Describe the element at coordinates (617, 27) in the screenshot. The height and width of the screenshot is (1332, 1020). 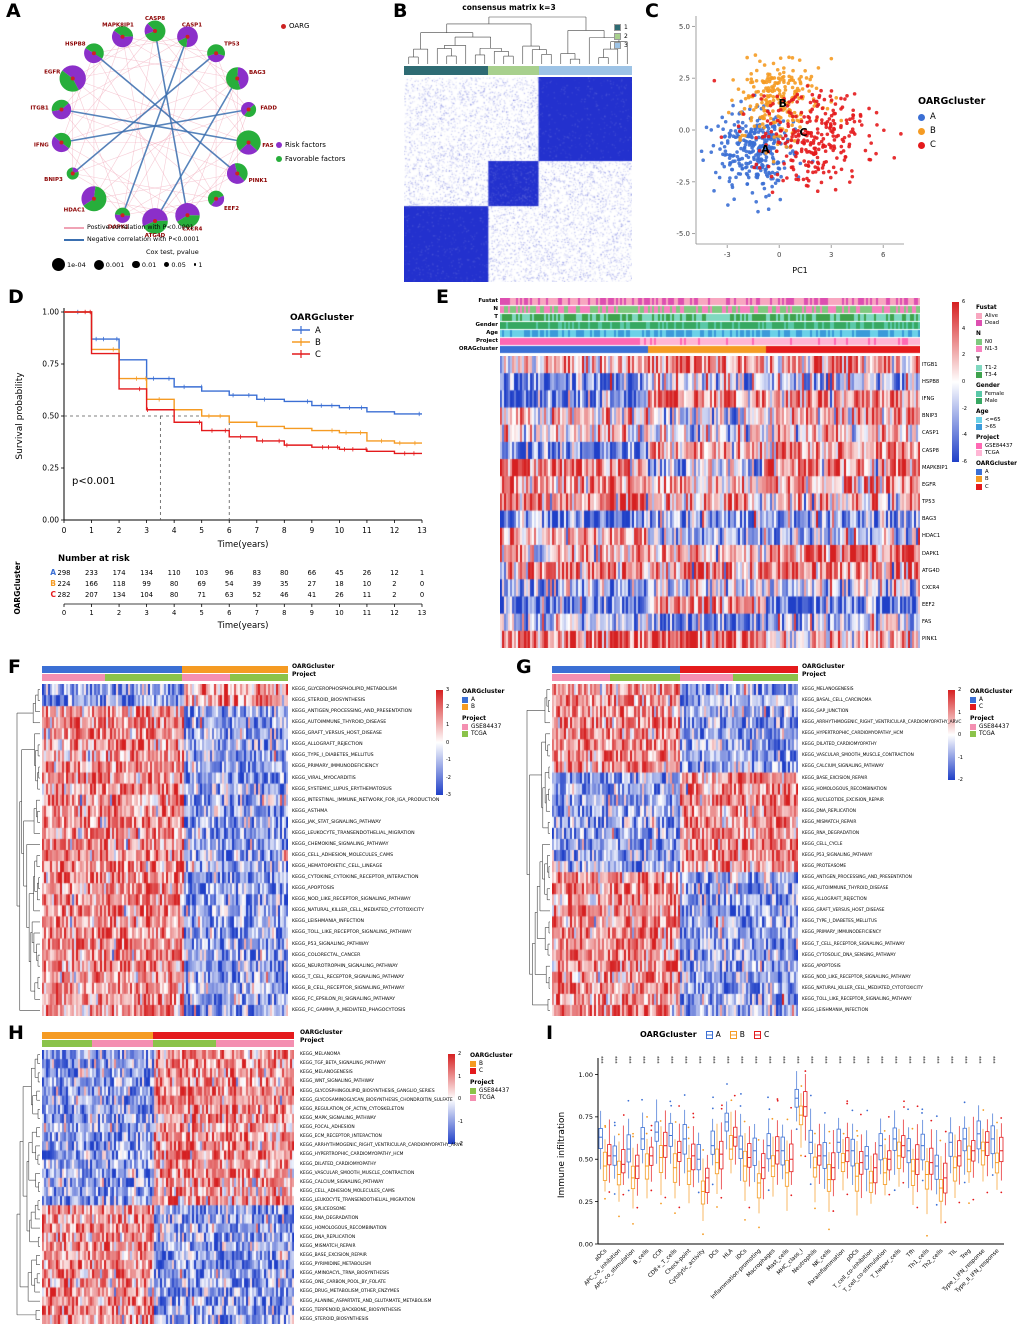
I see `consensus-legend-swatch` at that location.